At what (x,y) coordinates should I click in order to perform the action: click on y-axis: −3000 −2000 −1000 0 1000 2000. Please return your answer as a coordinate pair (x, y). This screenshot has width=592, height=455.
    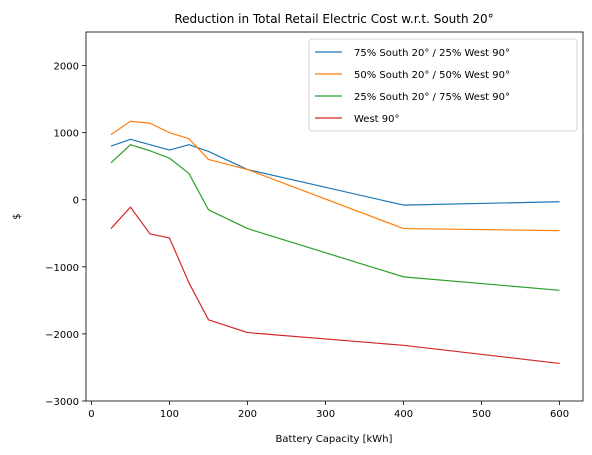
    Looking at the image, I should click on (65, 235).